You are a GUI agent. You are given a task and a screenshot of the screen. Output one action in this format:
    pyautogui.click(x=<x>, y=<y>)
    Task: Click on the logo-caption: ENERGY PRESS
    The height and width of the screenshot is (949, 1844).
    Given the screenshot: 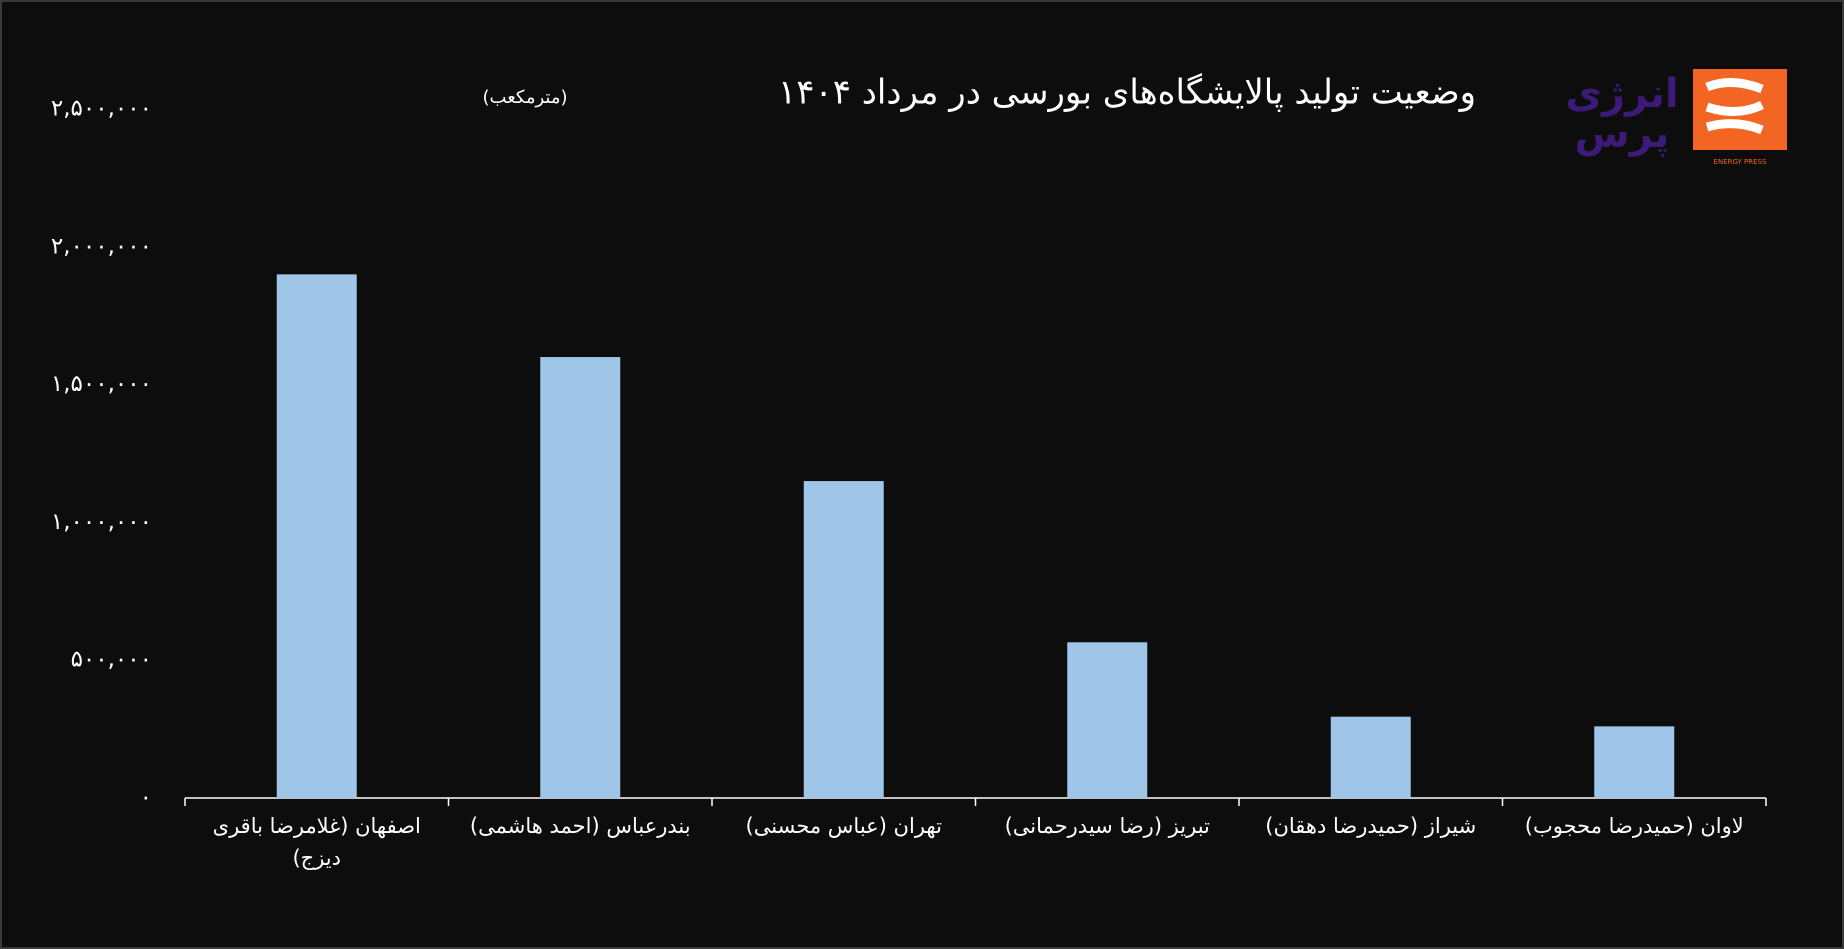 What is the action you would take?
    pyautogui.click(x=1740, y=162)
    